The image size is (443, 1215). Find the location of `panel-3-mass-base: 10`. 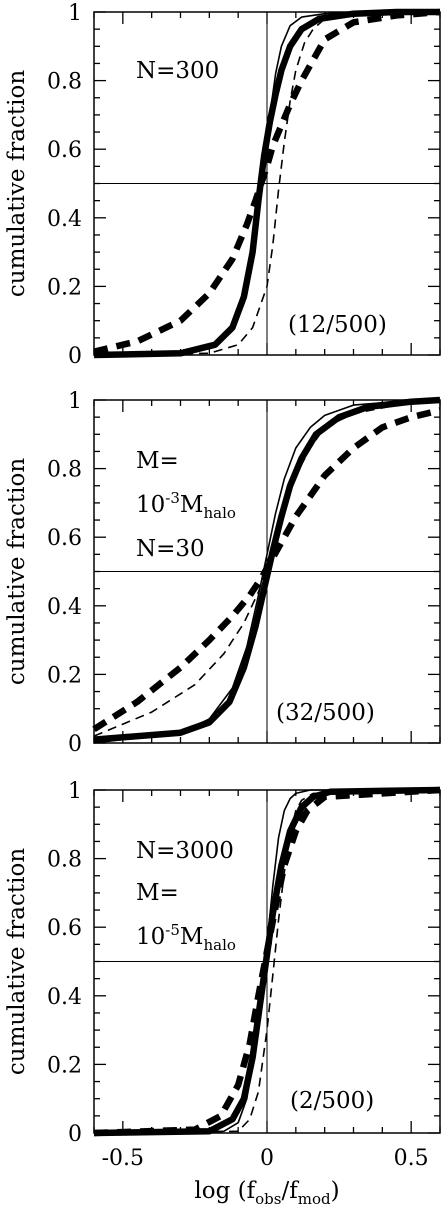

panel-3-mass-base: 10 is located at coordinates (150, 937).